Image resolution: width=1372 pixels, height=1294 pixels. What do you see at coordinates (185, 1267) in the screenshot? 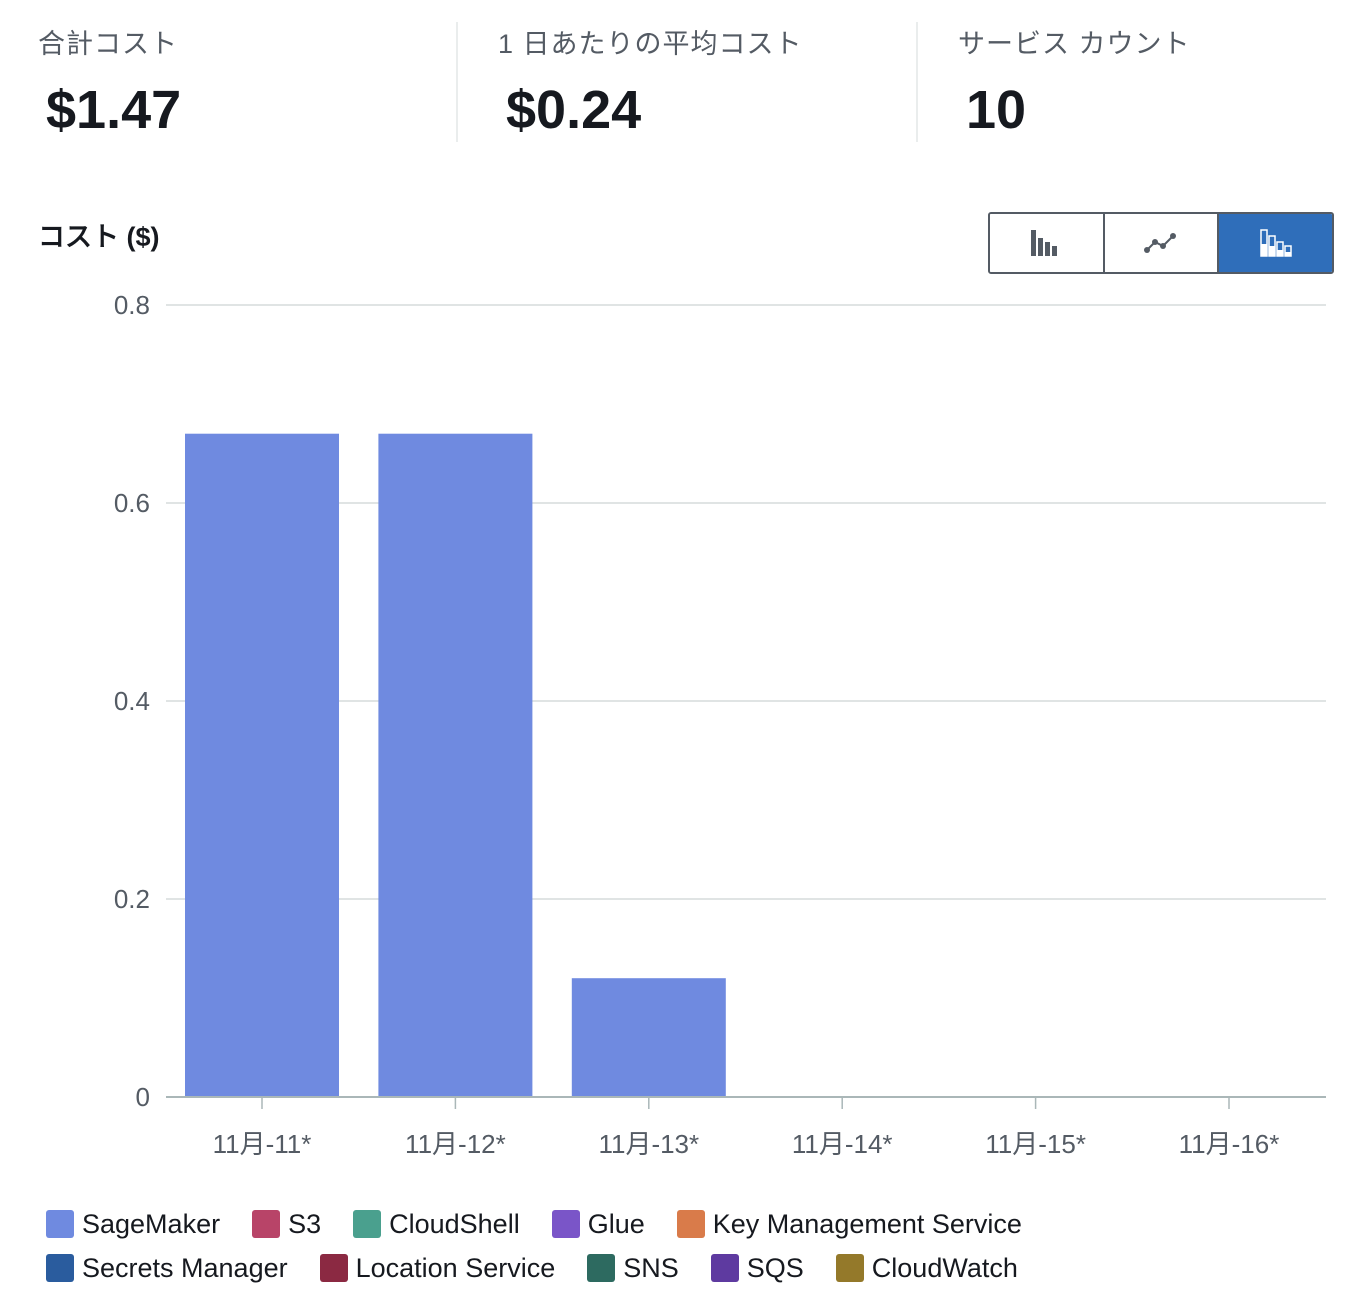
I see `legend-label: Secrets Manager` at bounding box center [185, 1267].